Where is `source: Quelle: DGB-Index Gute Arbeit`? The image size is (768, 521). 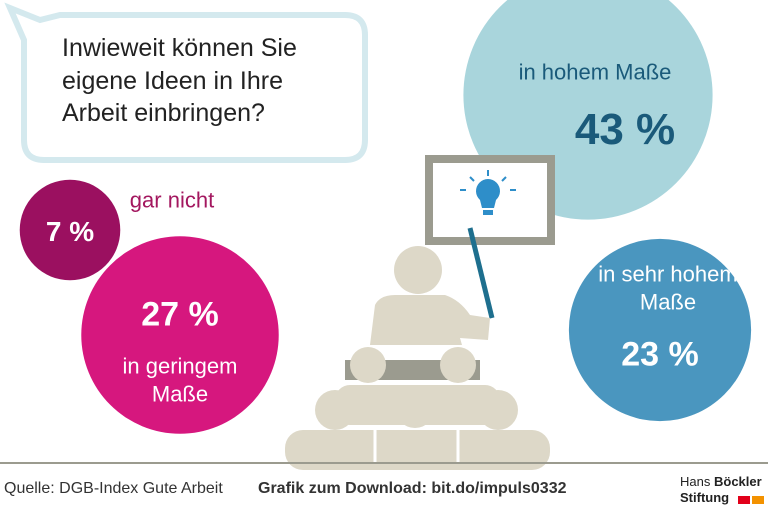
source: Quelle: DGB-Index Gute Arbeit is located at coordinates (113, 488).